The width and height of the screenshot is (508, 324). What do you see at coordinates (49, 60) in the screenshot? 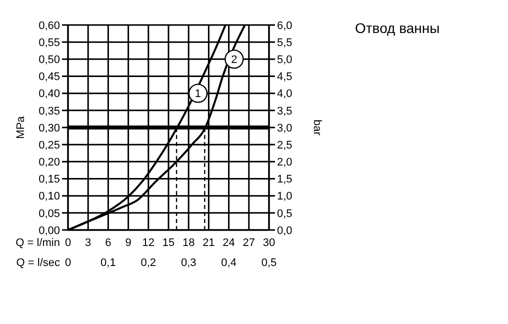
I see `y-tick-label: 0,50` at bounding box center [49, 60].